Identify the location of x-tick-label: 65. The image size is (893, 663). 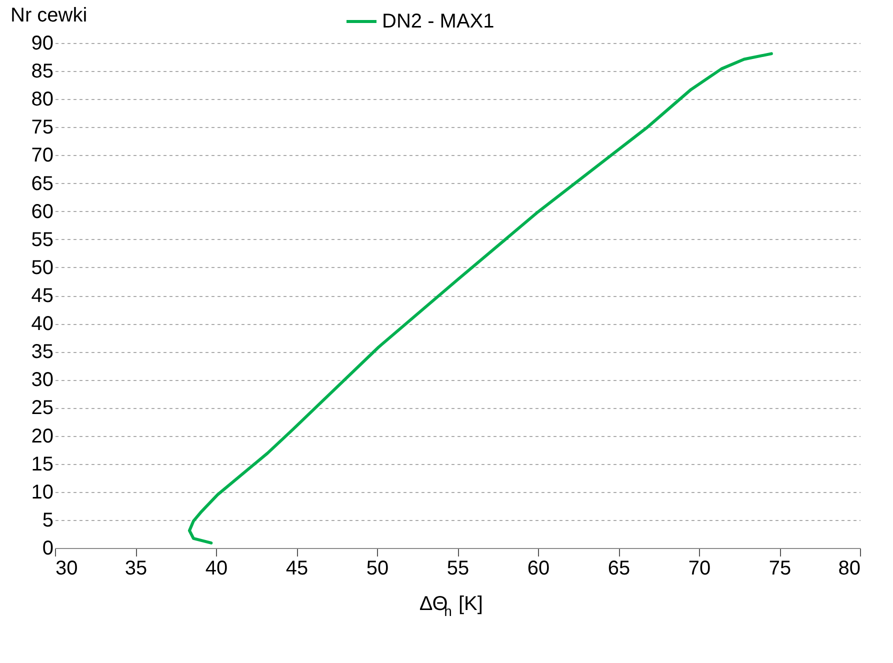
(619, 569).